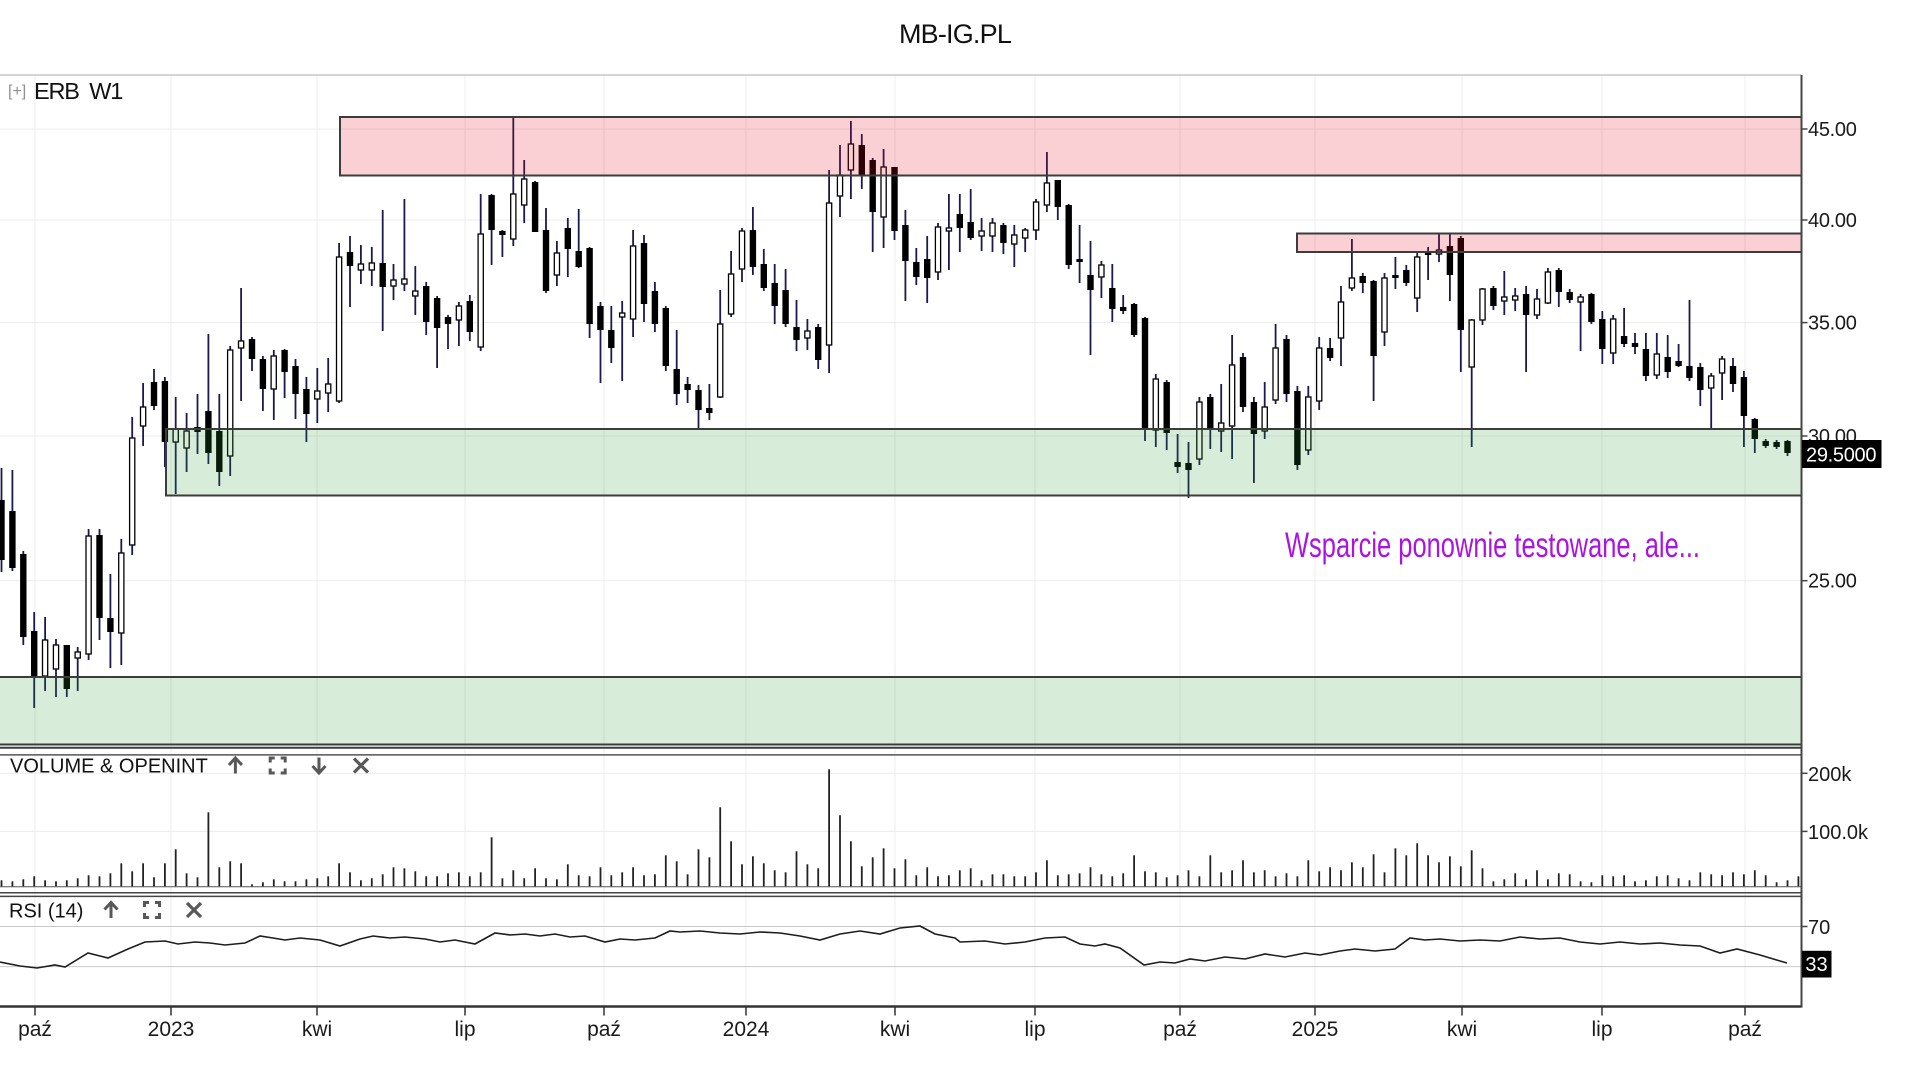  What do you see at coordinates (1832, 130) in the screenshot?
I see `svg-text: 45.00` at bounding box center [1832, 130].